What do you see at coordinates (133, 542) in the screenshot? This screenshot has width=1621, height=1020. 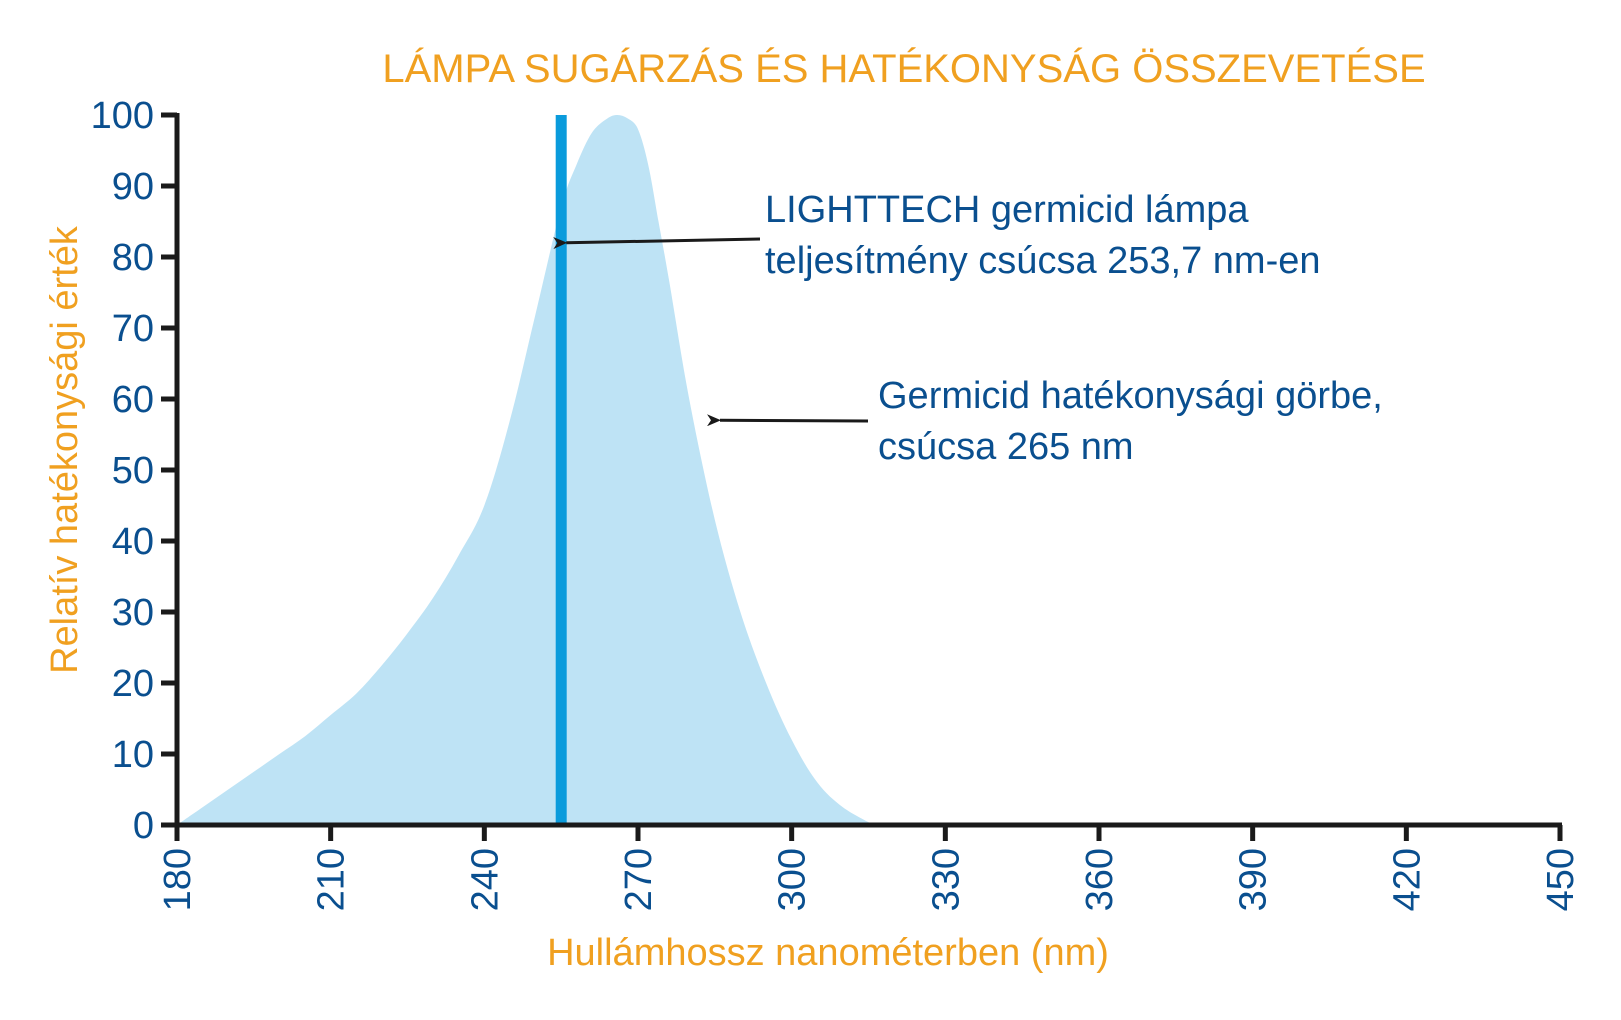 I see `y-tick-label: 40` at bounding box center [133, 542].